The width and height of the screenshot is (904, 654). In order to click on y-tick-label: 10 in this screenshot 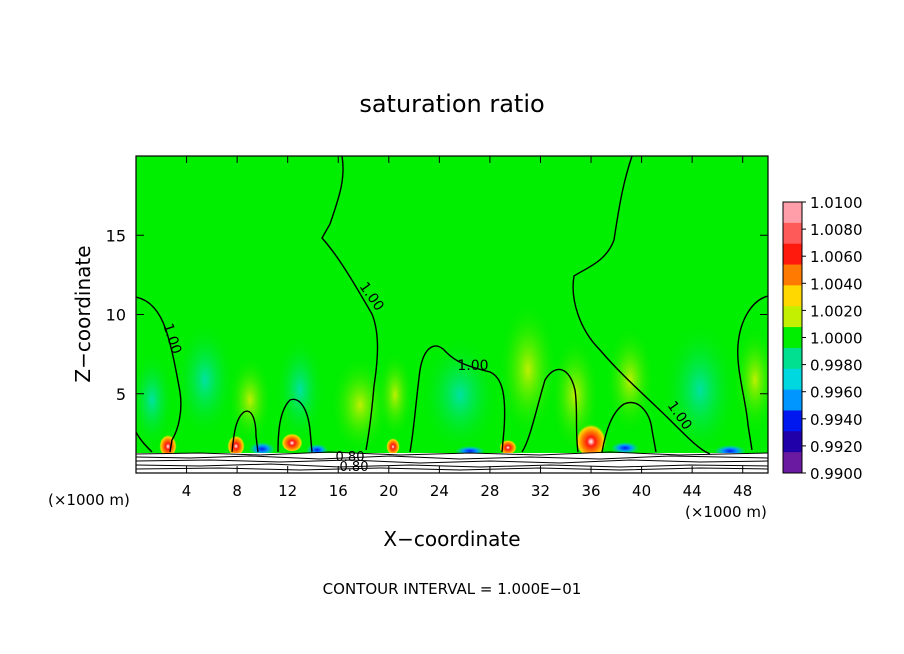, I will do `click(116, 315)`.